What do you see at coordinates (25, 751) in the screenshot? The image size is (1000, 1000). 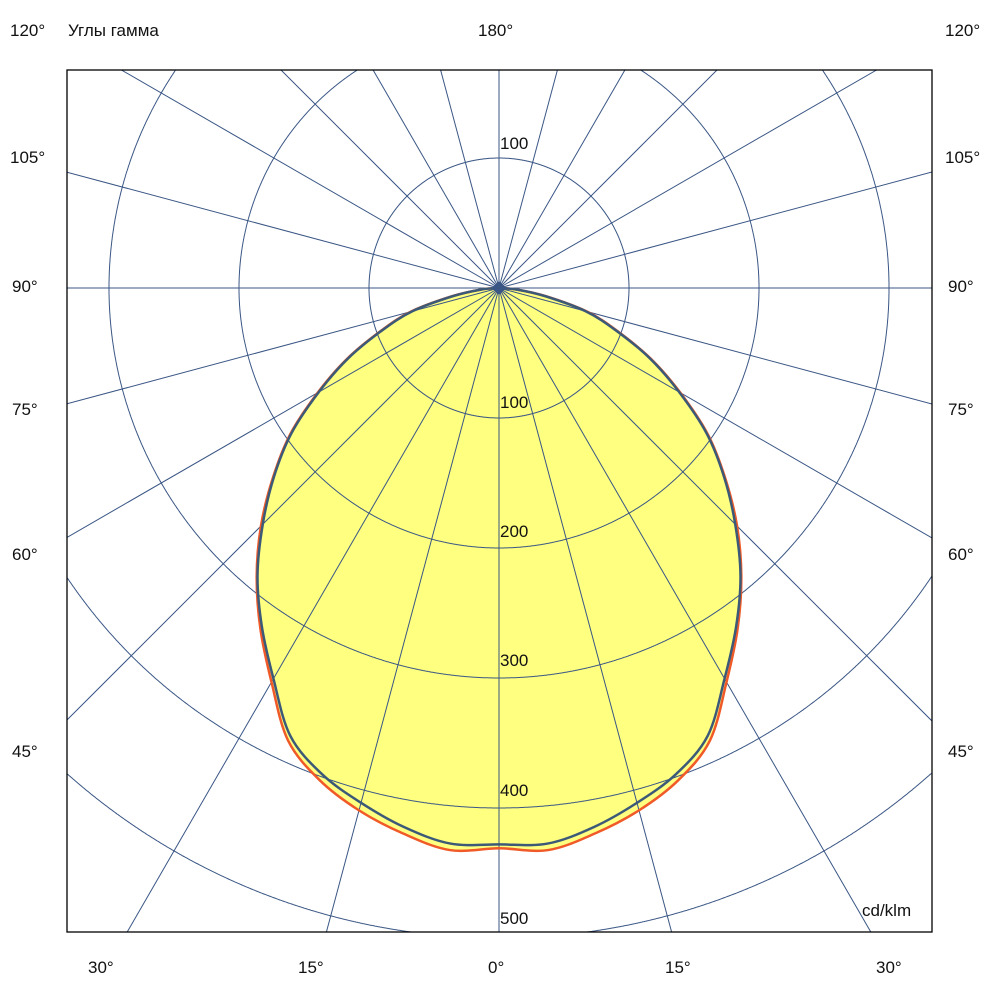 I see `left-angle-label: 45°` at bounding box center [25, 751].